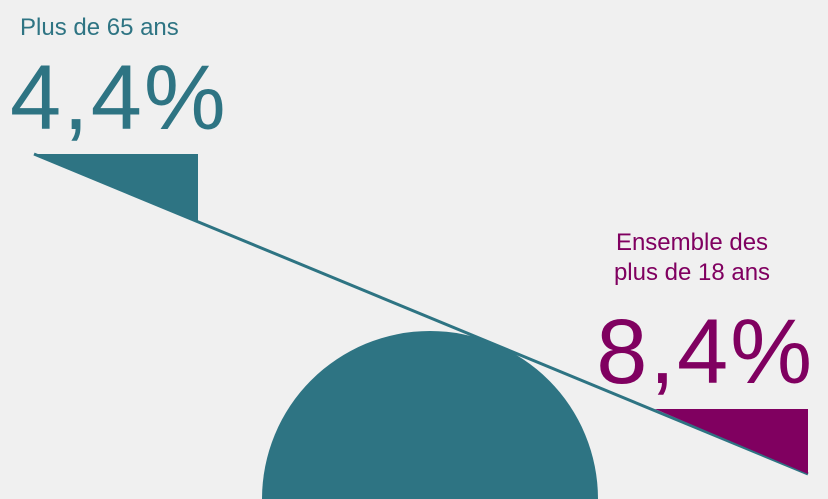 The width and height of the screenshot is (828, 499). What do you see at coordinates (731, 441) in the screenshot?
I see `right-weight-block` at bounding box center [731, 441].